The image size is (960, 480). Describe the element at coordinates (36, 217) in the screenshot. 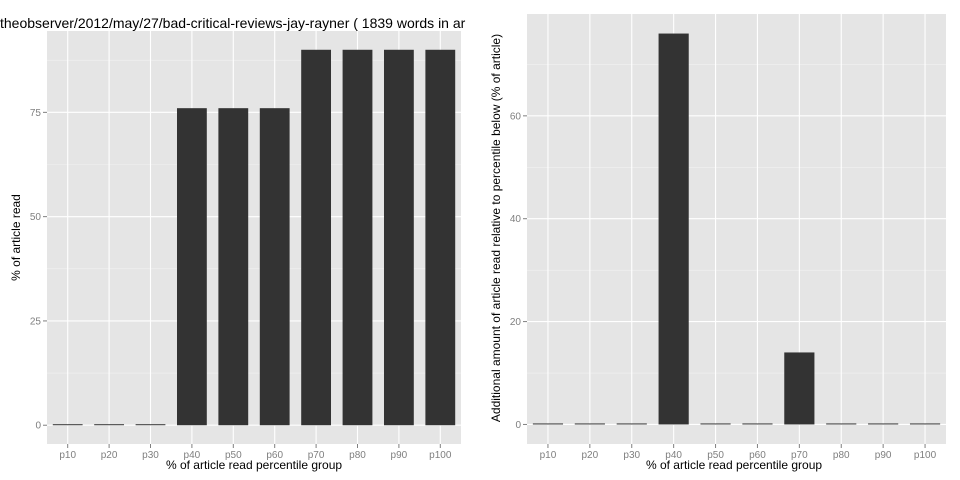

I see `left-y-tick-label: 50` at that location.